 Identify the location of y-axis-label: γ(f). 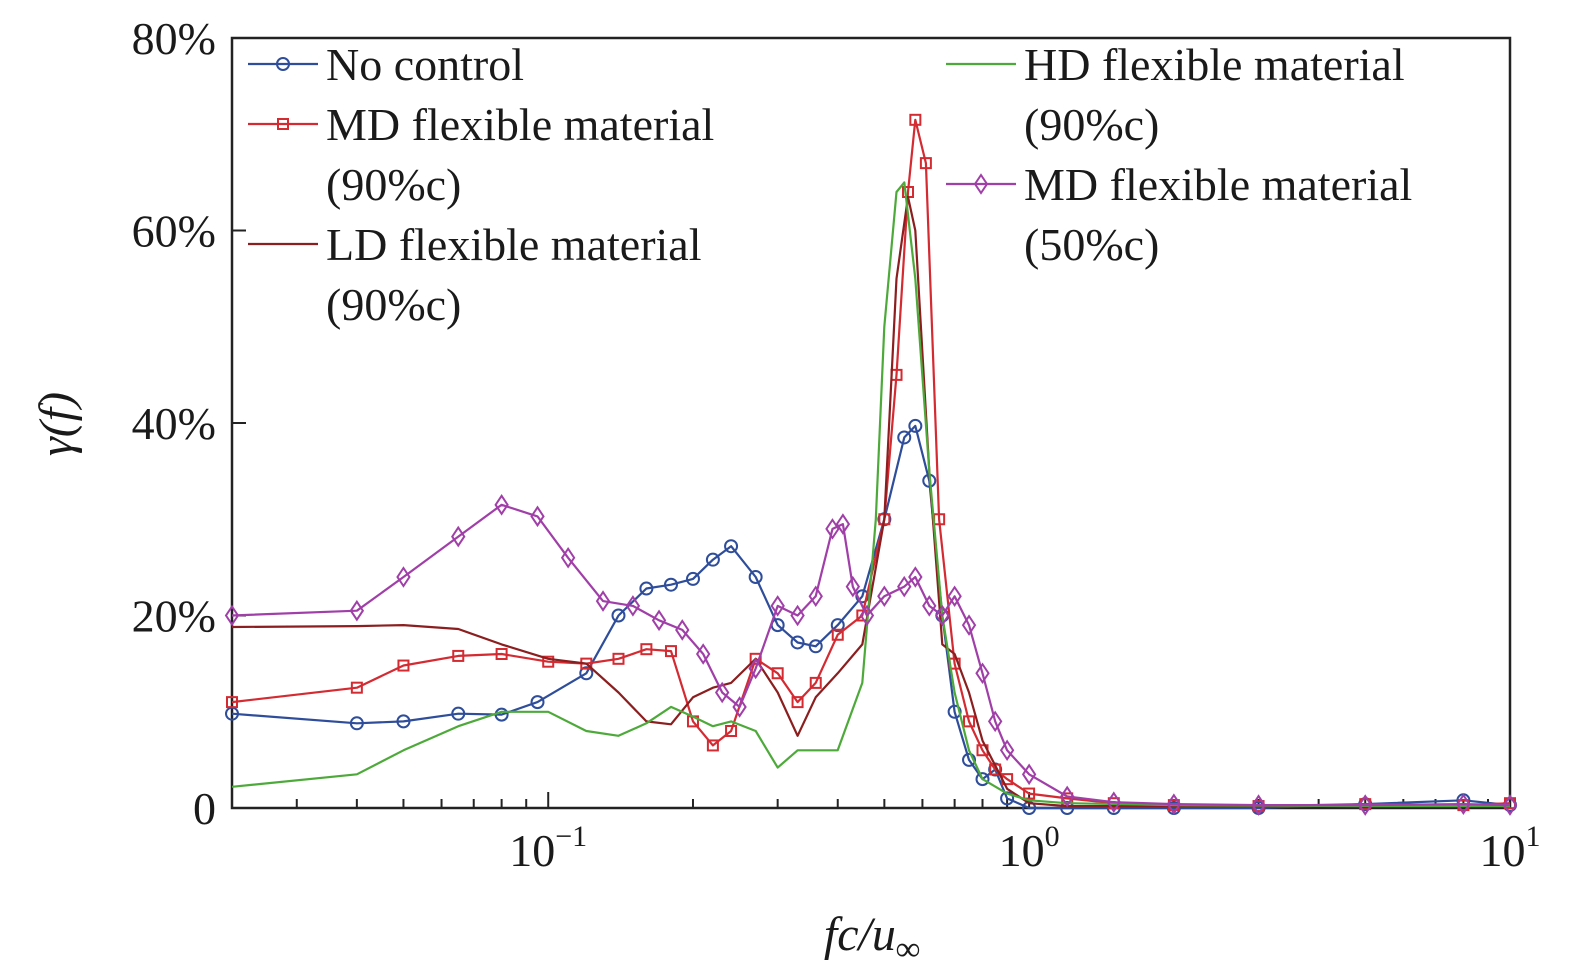
(56, 424).